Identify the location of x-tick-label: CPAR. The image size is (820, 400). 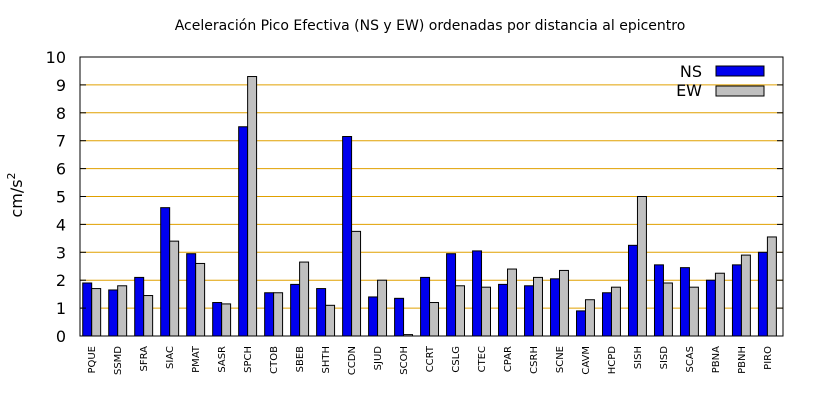
(508, 359).